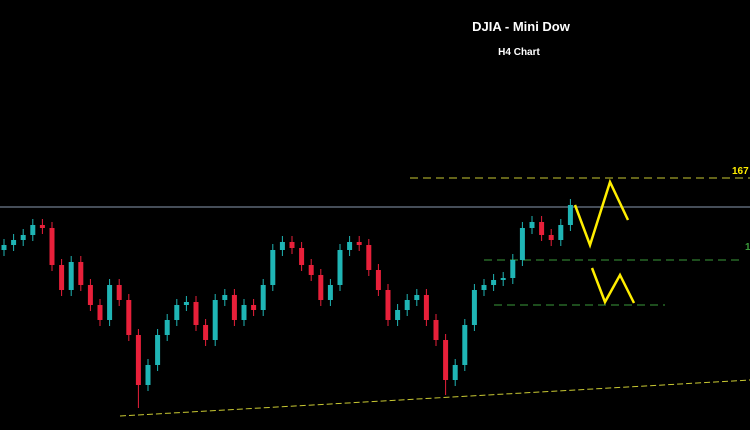 This screenshot has height=430, width=750. I want to click on trend-line, so click(434, 398).